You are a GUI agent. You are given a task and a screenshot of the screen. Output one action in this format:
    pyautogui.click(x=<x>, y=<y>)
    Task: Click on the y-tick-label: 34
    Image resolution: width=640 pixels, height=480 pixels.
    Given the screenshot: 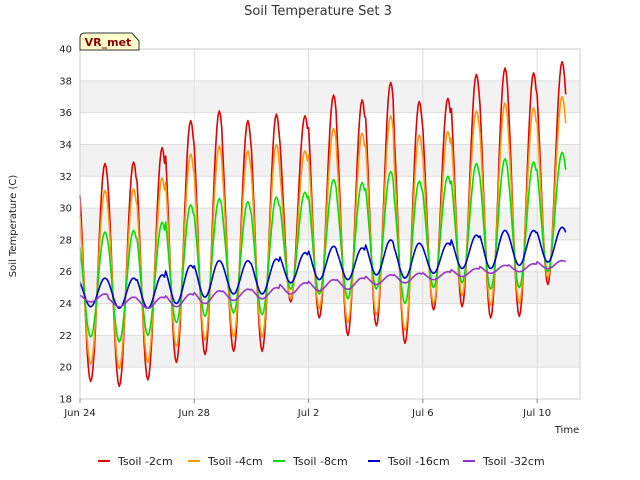 What is the action you would take?
    pyautogui.click(x=65, y=145)
    